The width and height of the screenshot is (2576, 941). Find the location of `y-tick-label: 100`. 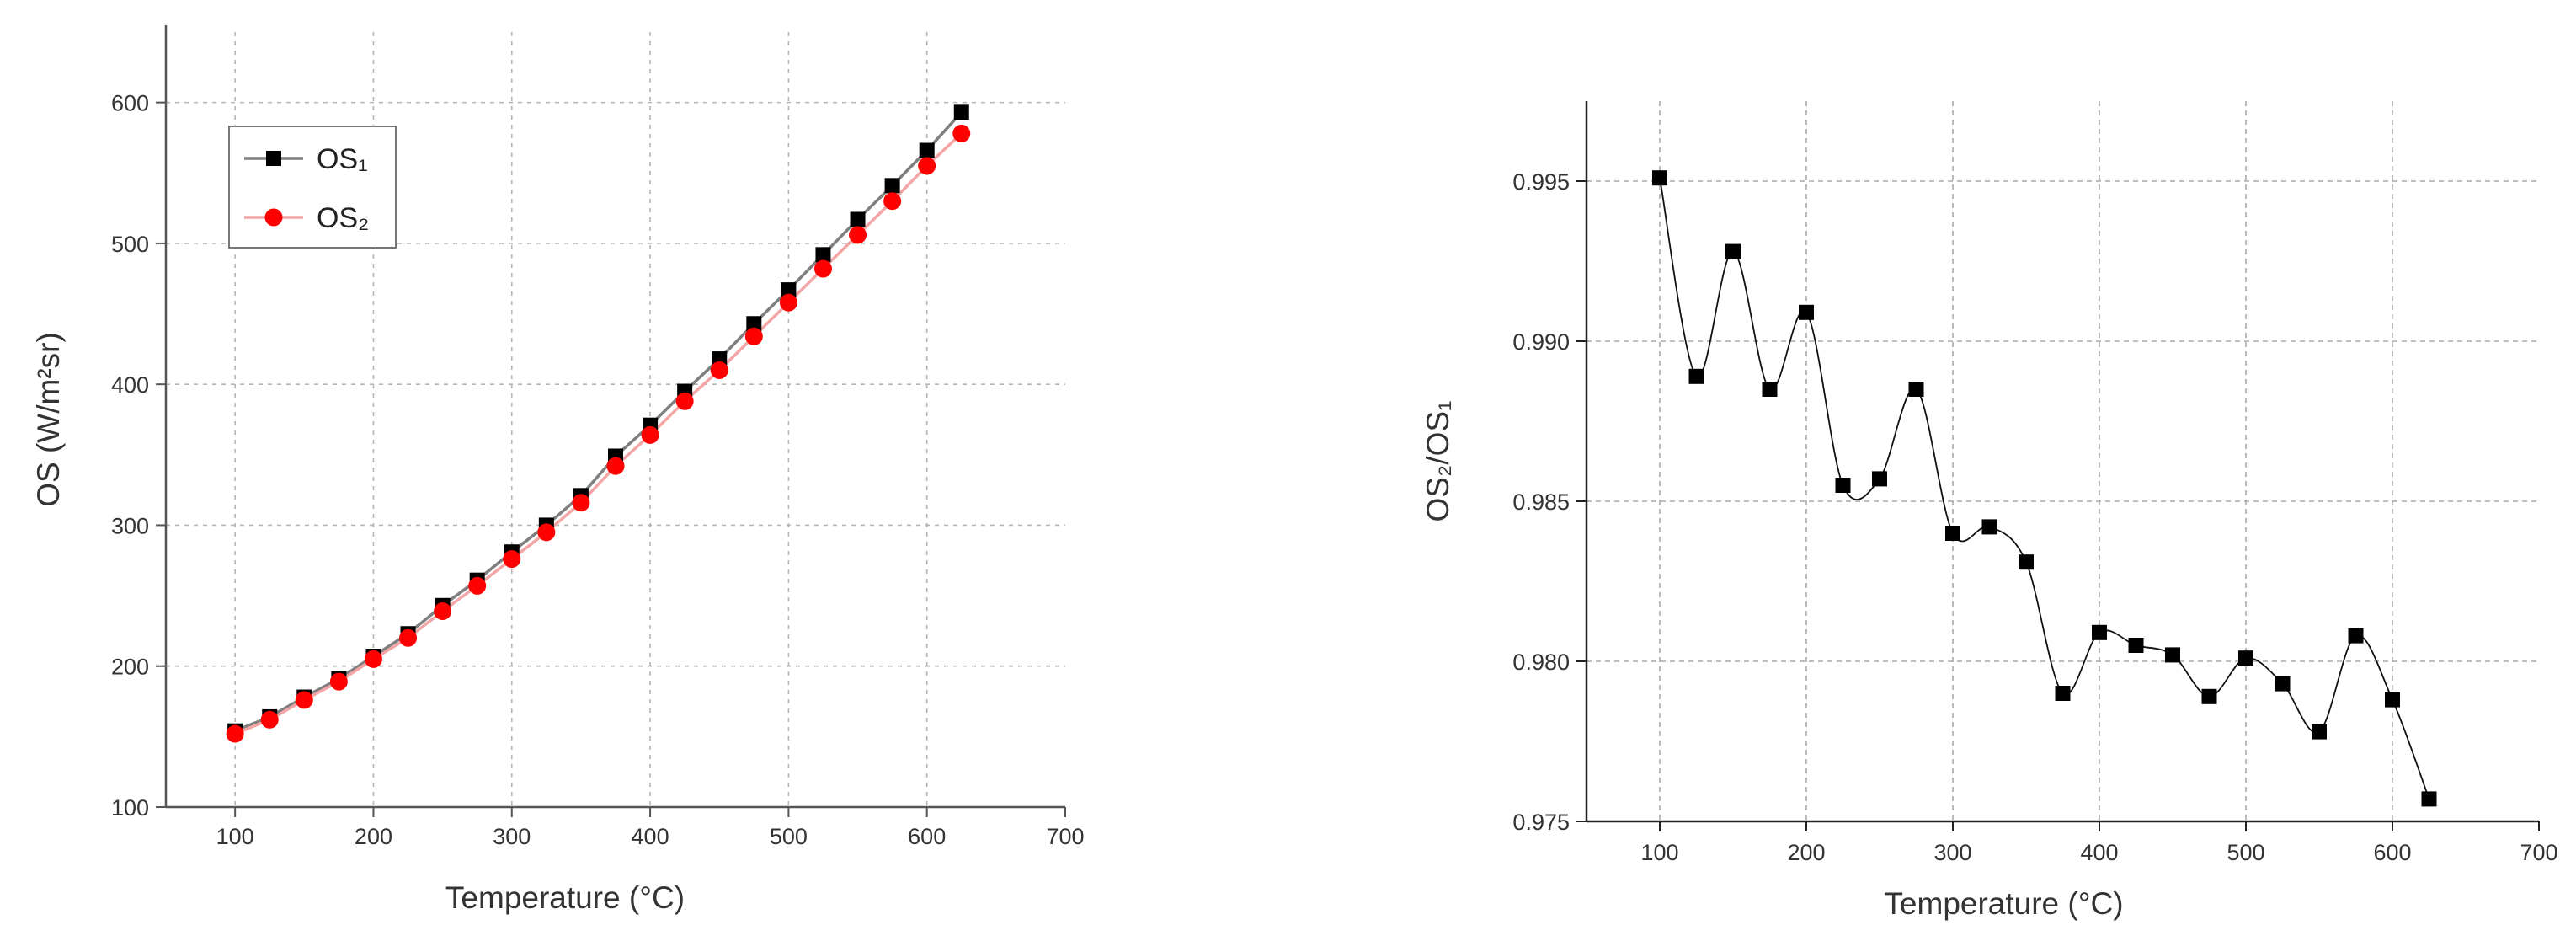

y-tick-label: 100 is located at coordinates (130, 808).